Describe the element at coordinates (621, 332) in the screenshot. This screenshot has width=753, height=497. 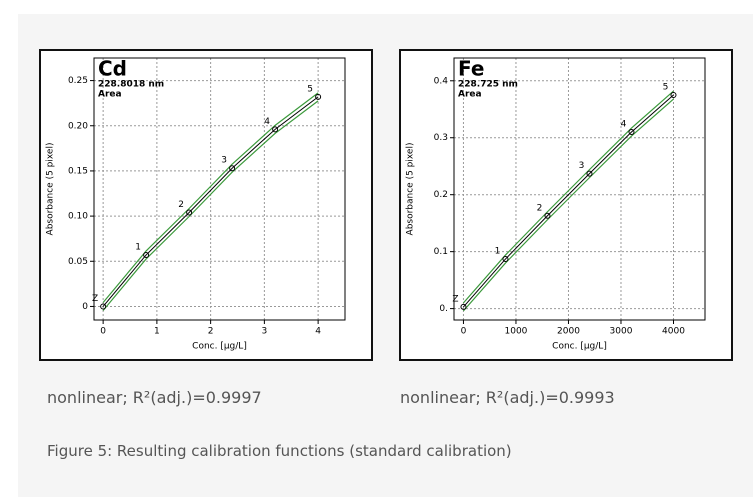
I see `x-tick-label: 3000` at that location.